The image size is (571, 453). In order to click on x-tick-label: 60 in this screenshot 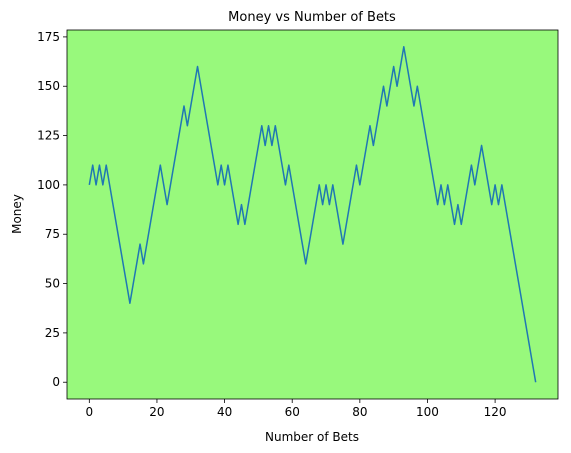, I will do `click(292, 412)`.